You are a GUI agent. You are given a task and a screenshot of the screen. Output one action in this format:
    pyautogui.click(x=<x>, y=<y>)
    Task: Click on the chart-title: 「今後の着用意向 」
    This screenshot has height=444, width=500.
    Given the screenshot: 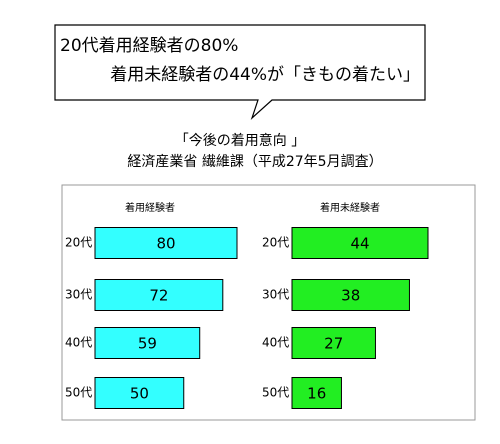 What is the action you would take?
    pyautogui.click(x=240, y=140)
    